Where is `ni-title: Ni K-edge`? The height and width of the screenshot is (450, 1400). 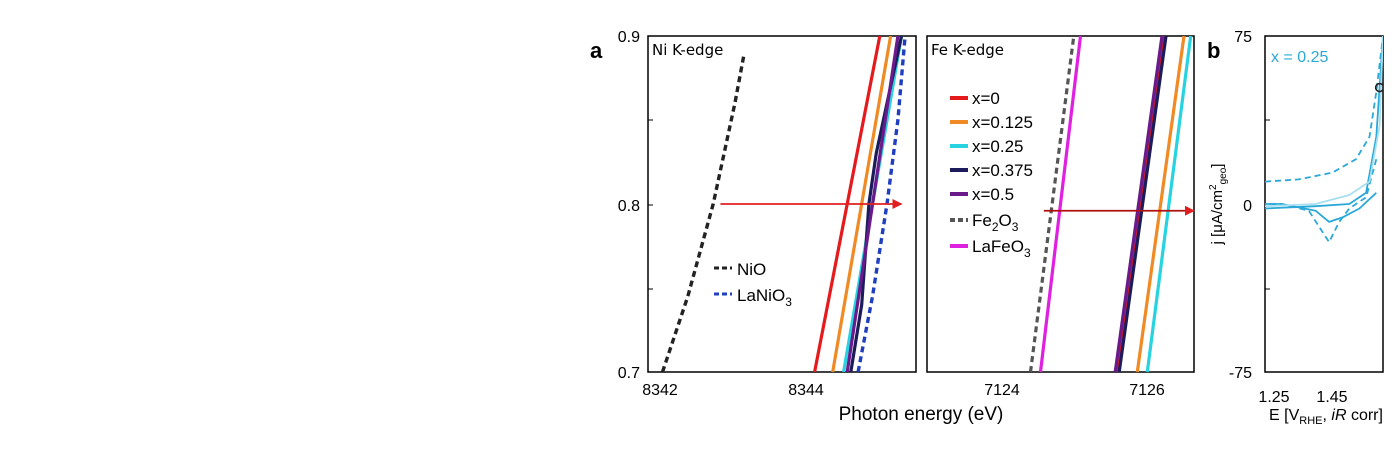
ni-title: Ni K-edge is located at coordinates (687, 50).